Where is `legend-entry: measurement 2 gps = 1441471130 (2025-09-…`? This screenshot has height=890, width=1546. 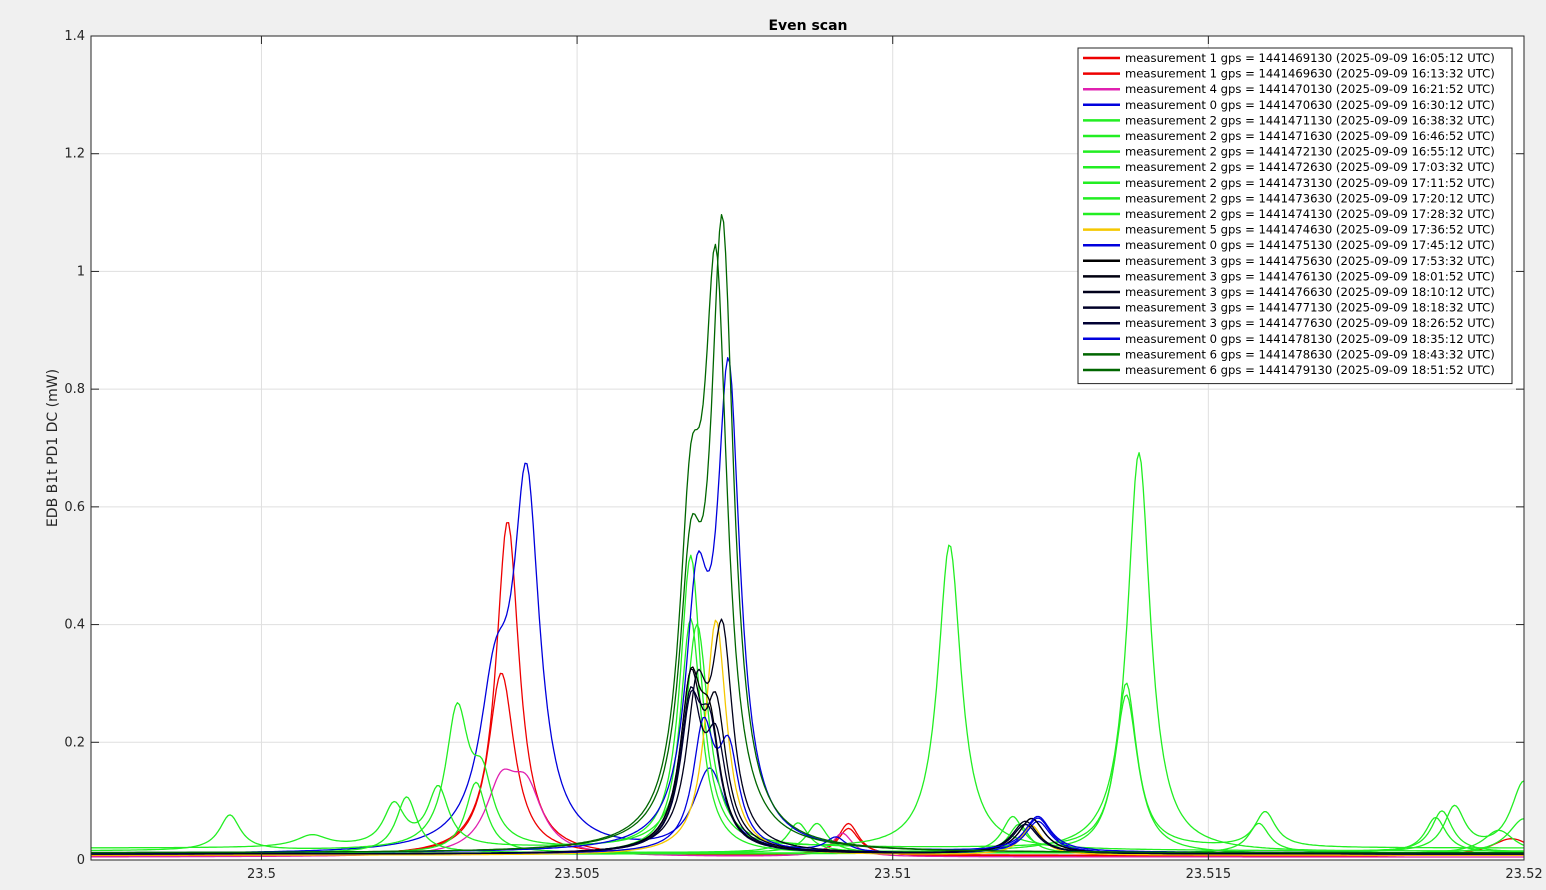 legend-entry: measurement 2 gps = 1441471130 (2025-09-… is located at coordinates (1310, 120).